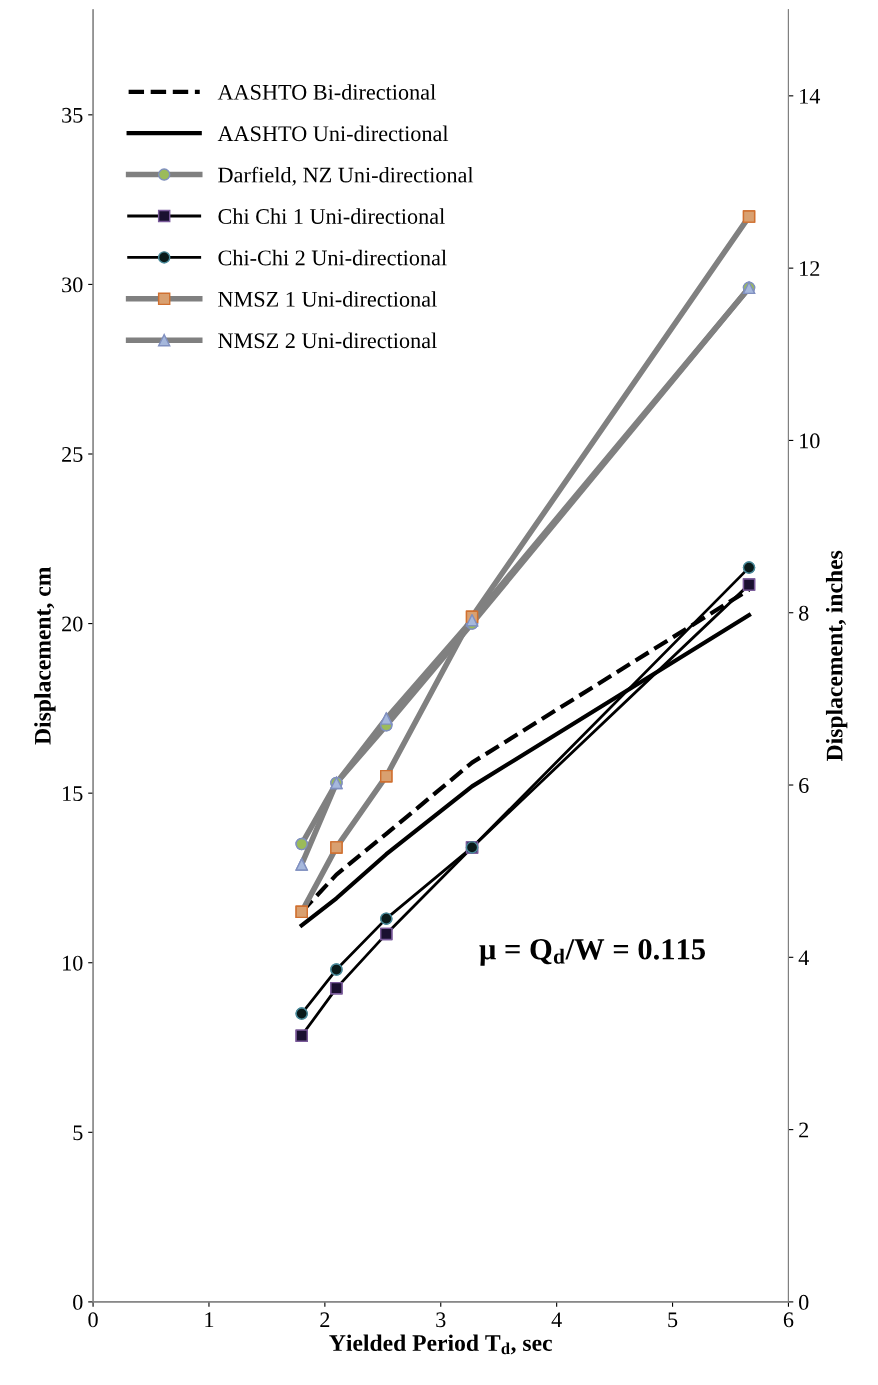 The image size is (878, 1385). What do you see at coordinates (804, 613) in the screenshot?
I see `y2-tick-label: 8` at bounding box center [804, 613].